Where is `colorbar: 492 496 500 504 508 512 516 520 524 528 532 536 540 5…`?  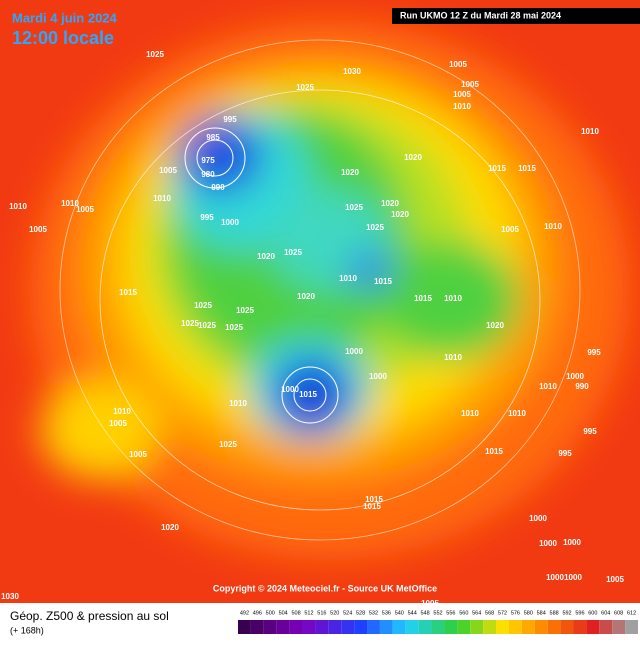
colorbar: 492 496 500 504 508 512 516 520 524 528 532 536 540 5… is located at coordinates (438, 622).